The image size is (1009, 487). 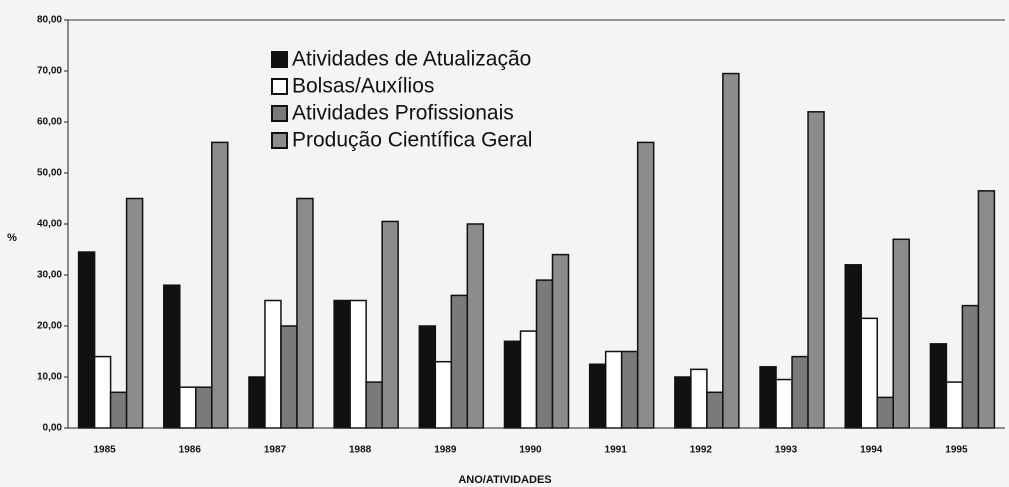 I want to click on x-tick-label: 1988, so click(x=360, y=450).